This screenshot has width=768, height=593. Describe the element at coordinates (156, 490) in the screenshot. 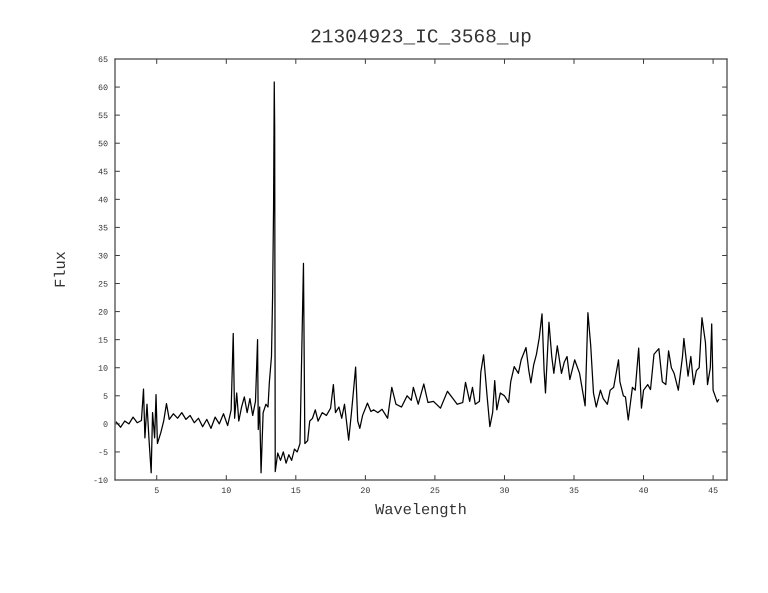

I see `x-tick-label: 5` at that location.